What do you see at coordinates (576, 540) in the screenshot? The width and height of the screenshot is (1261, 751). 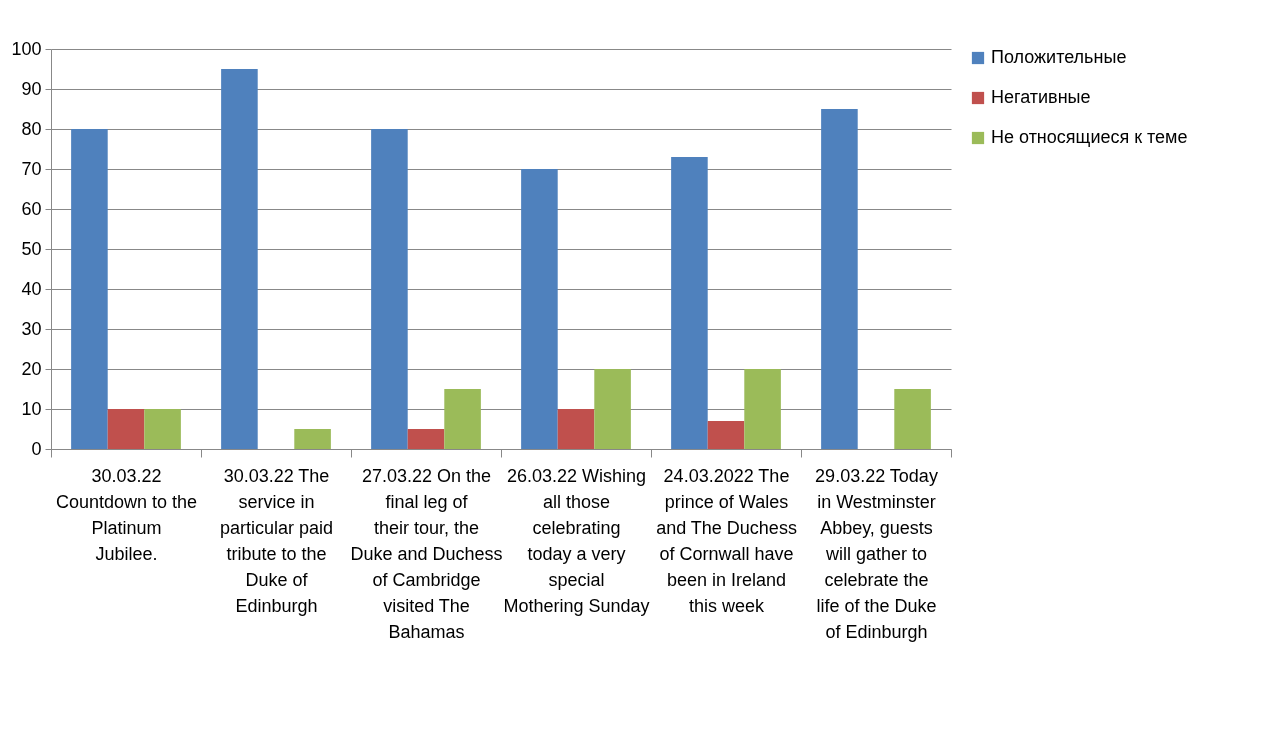 I see `x-tick-label: 26.03.22 Wishing all those celebrating today a very special Mothering Sunday` at bounding box center [576, 540].